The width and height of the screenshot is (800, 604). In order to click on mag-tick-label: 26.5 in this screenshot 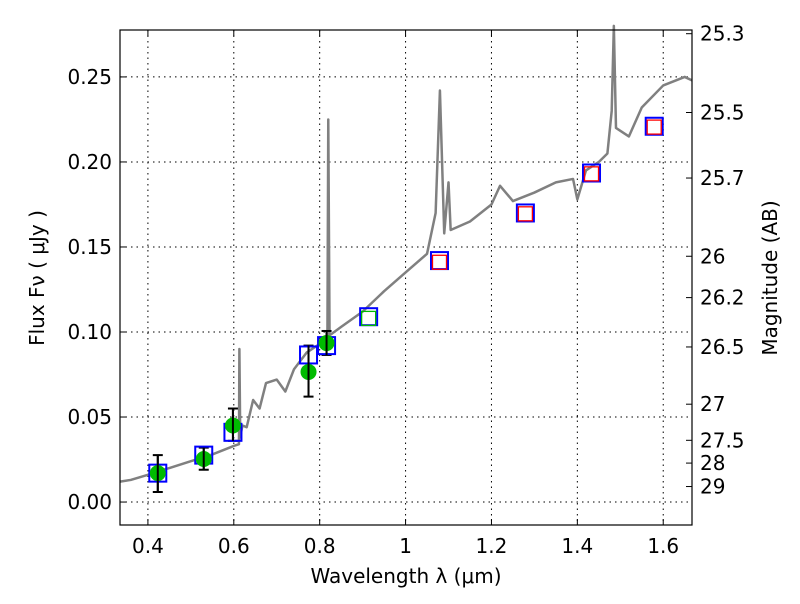, I will do `click(722, 347)`.